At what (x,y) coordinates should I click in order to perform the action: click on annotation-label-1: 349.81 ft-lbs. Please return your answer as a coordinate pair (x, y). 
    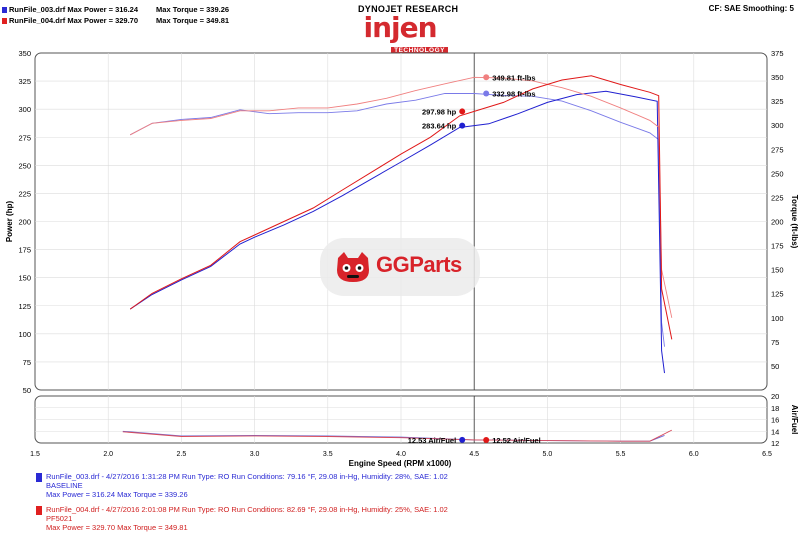
    Looking at the image, I should click on (513, 77).